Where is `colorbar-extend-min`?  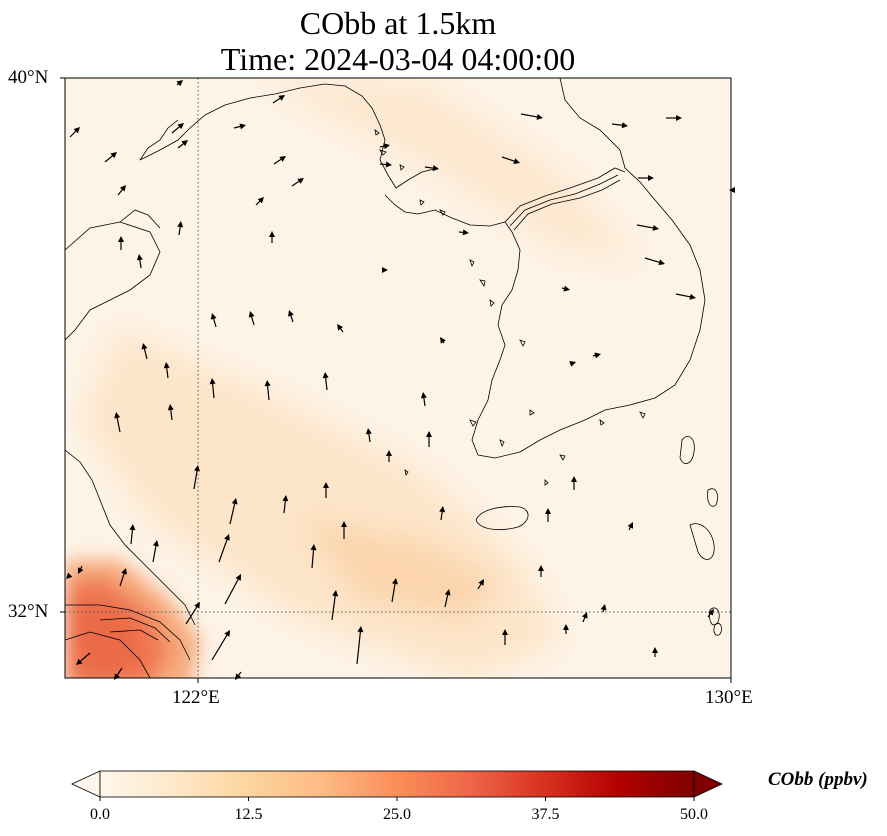
colorbar-extend-min is located at coordinates (86, 784).